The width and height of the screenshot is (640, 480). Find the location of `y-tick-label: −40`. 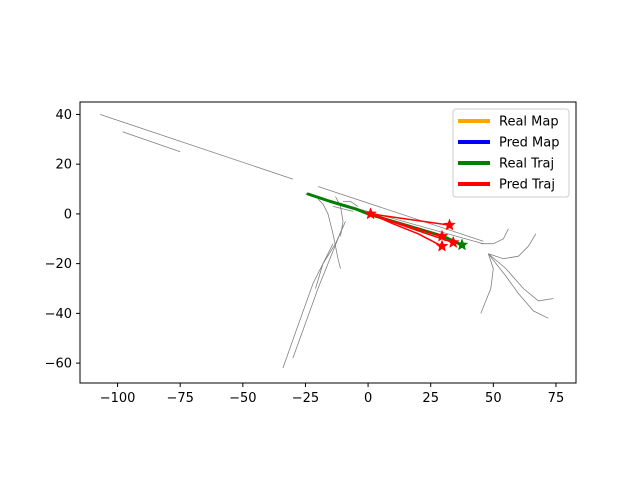

y-tick-label: −40 is located at coordinates (58, 314).